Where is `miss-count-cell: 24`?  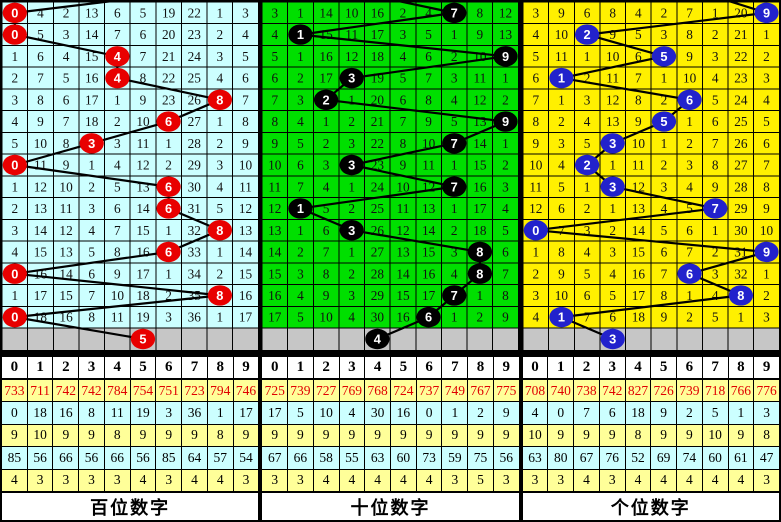 miss-count-cell: 24 is located at coordinates (378, 186).